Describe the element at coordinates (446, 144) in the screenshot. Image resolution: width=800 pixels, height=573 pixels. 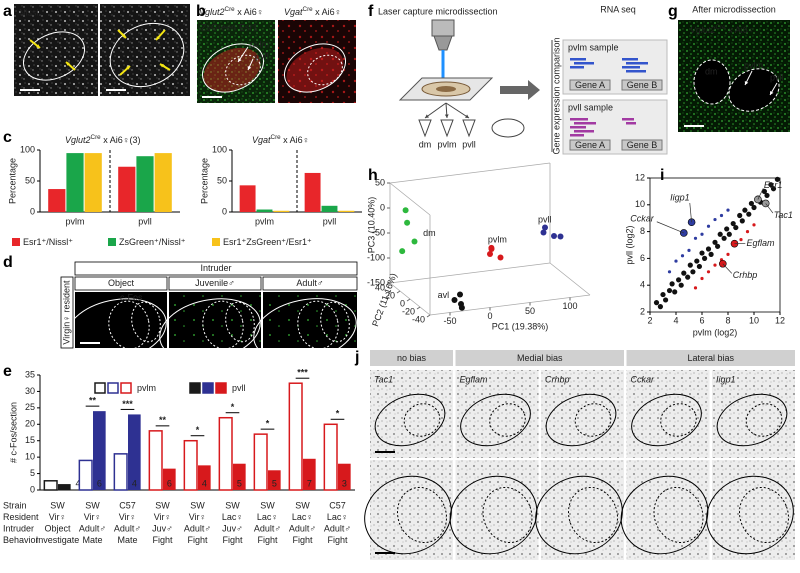
I see `tube-label: pvlm` at that location.